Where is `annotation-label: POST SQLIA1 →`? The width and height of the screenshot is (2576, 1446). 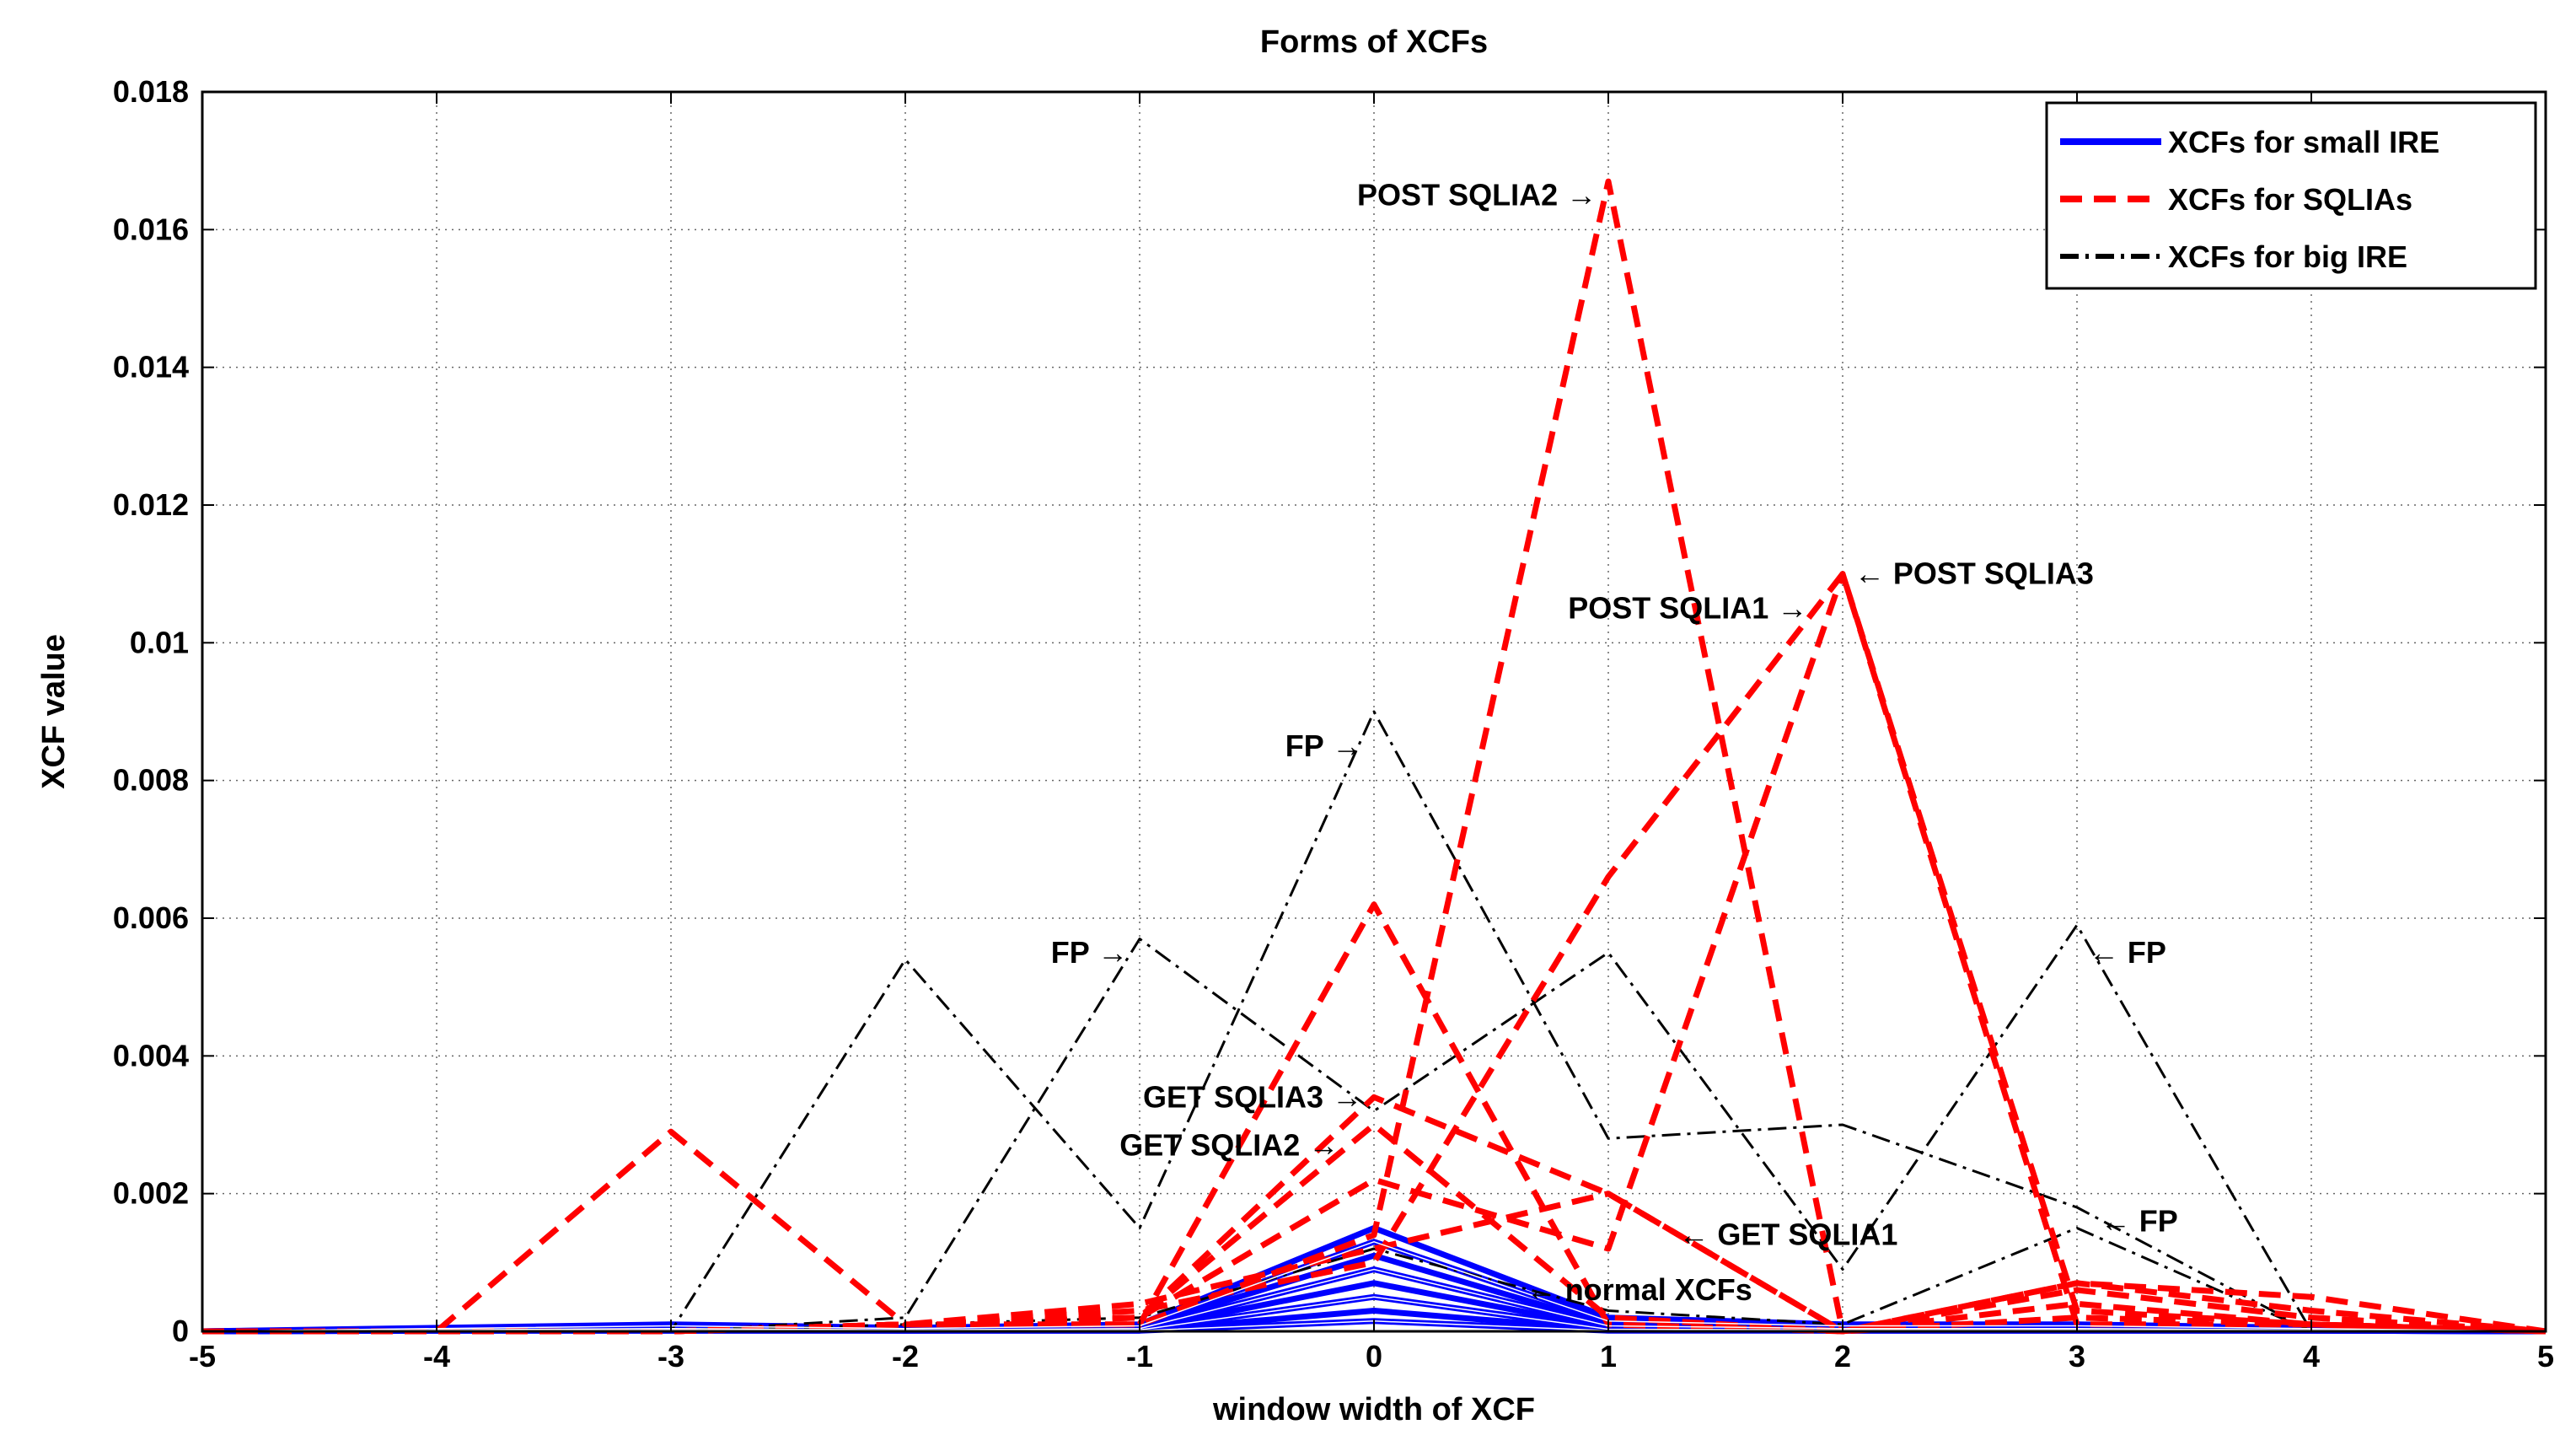 annotation-label: POST SQLIA1 → is located at coordinates (1687, 608).